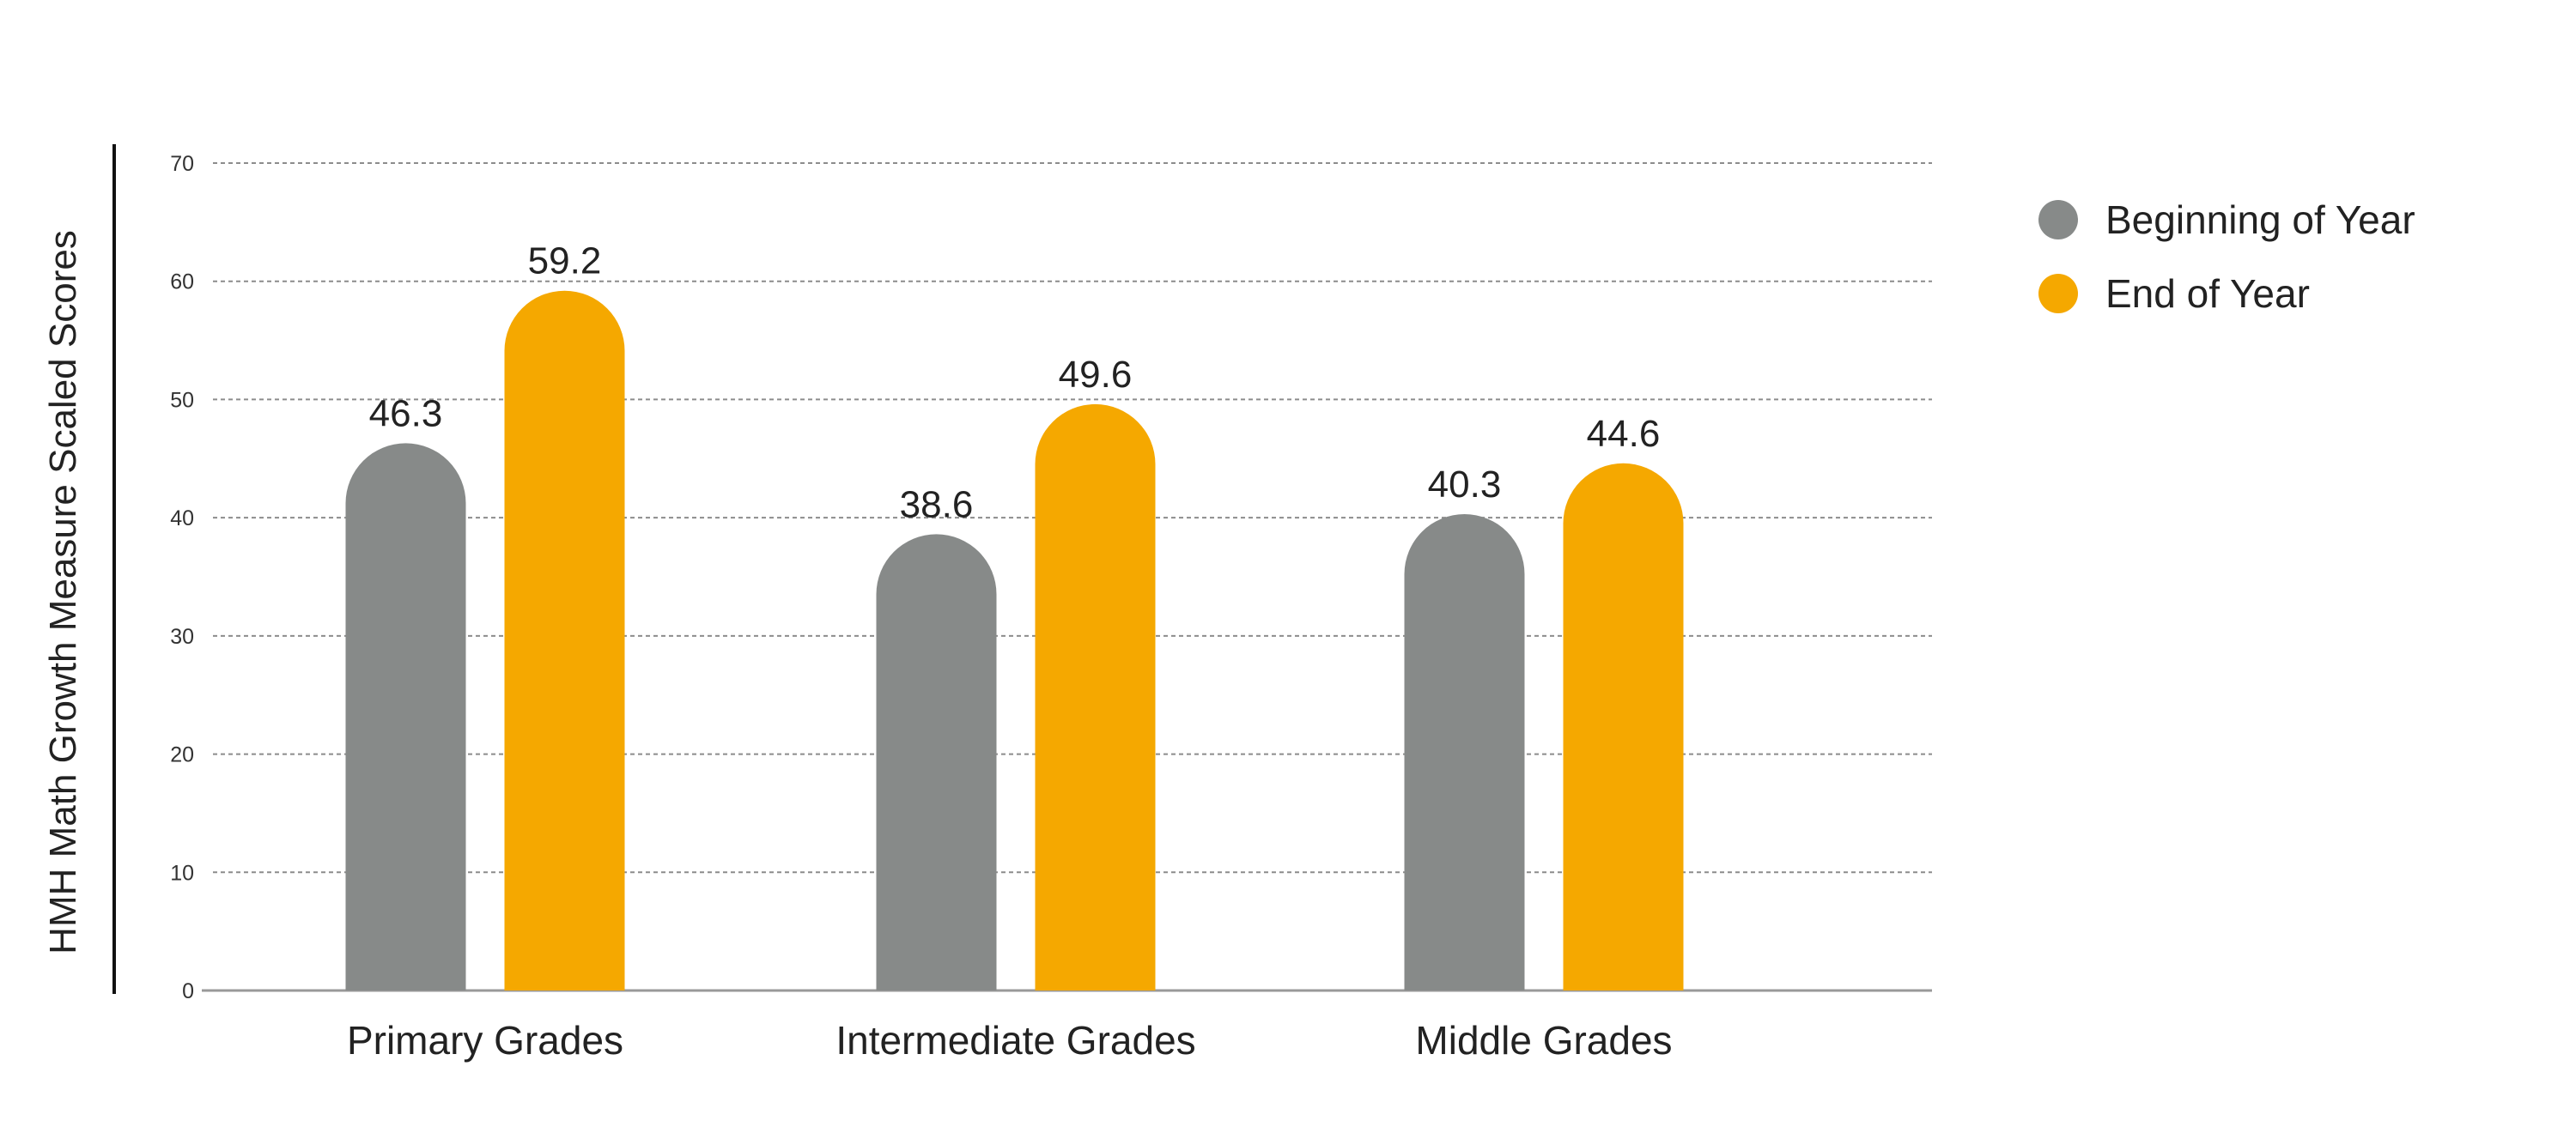  What do you see at coordinates (565, 261) in the screenshot?
I see `data-label: 59.2` at bounding box center [565, 261].